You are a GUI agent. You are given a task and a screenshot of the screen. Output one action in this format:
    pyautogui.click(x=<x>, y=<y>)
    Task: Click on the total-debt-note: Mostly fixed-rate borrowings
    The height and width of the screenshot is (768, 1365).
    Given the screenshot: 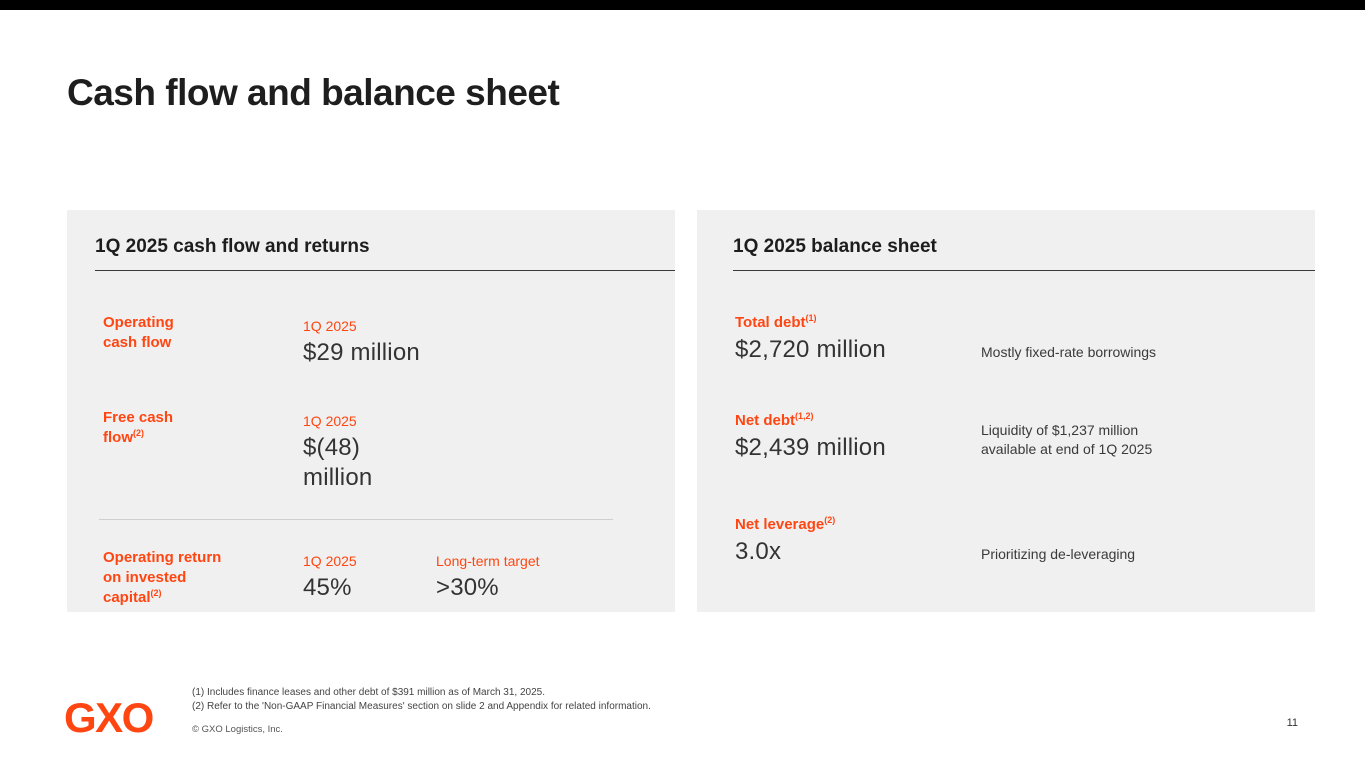 What is the action you would take?
    pyautogui.click(x=1069, y=352)
    